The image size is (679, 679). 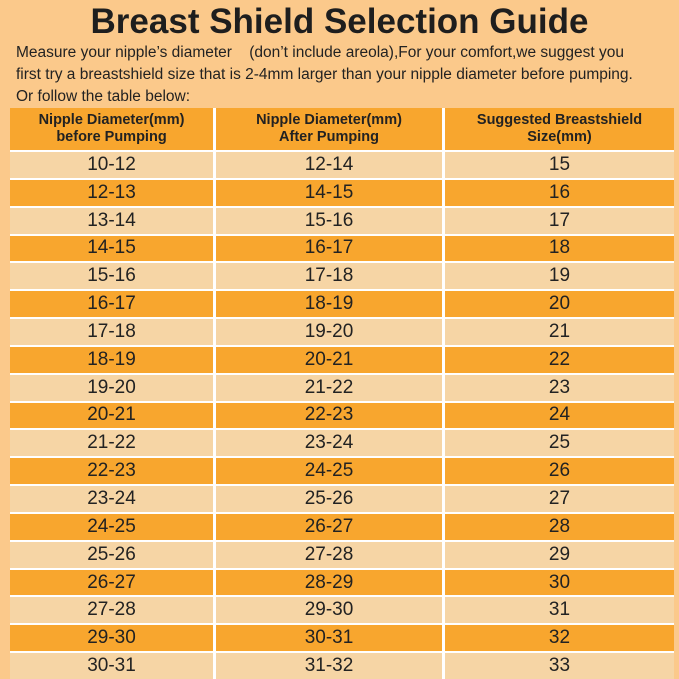 I want to click on title: Breast Shield Selection Guide, so click(x=339, y=21).